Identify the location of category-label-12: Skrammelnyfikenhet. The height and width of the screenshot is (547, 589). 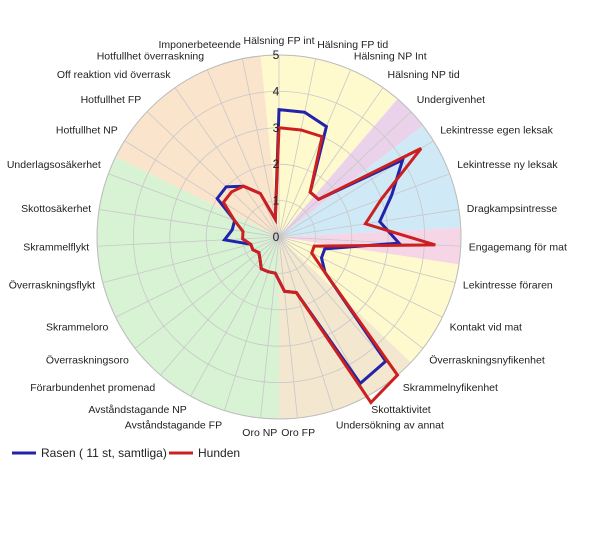
(450, 388).